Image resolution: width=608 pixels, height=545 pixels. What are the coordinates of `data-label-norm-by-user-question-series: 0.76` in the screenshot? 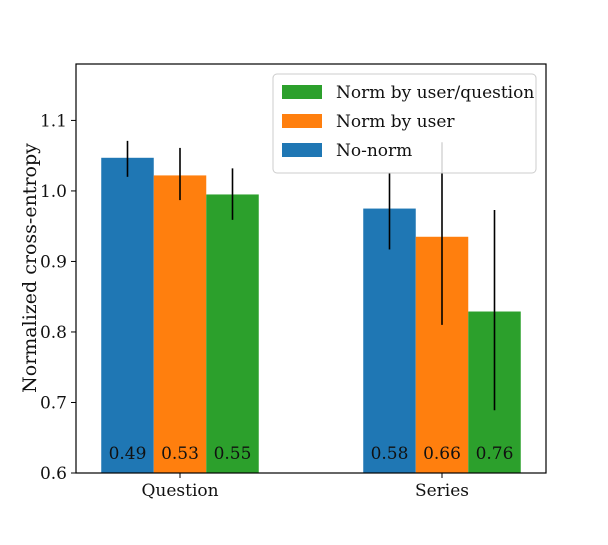 It's located at (495, 454).